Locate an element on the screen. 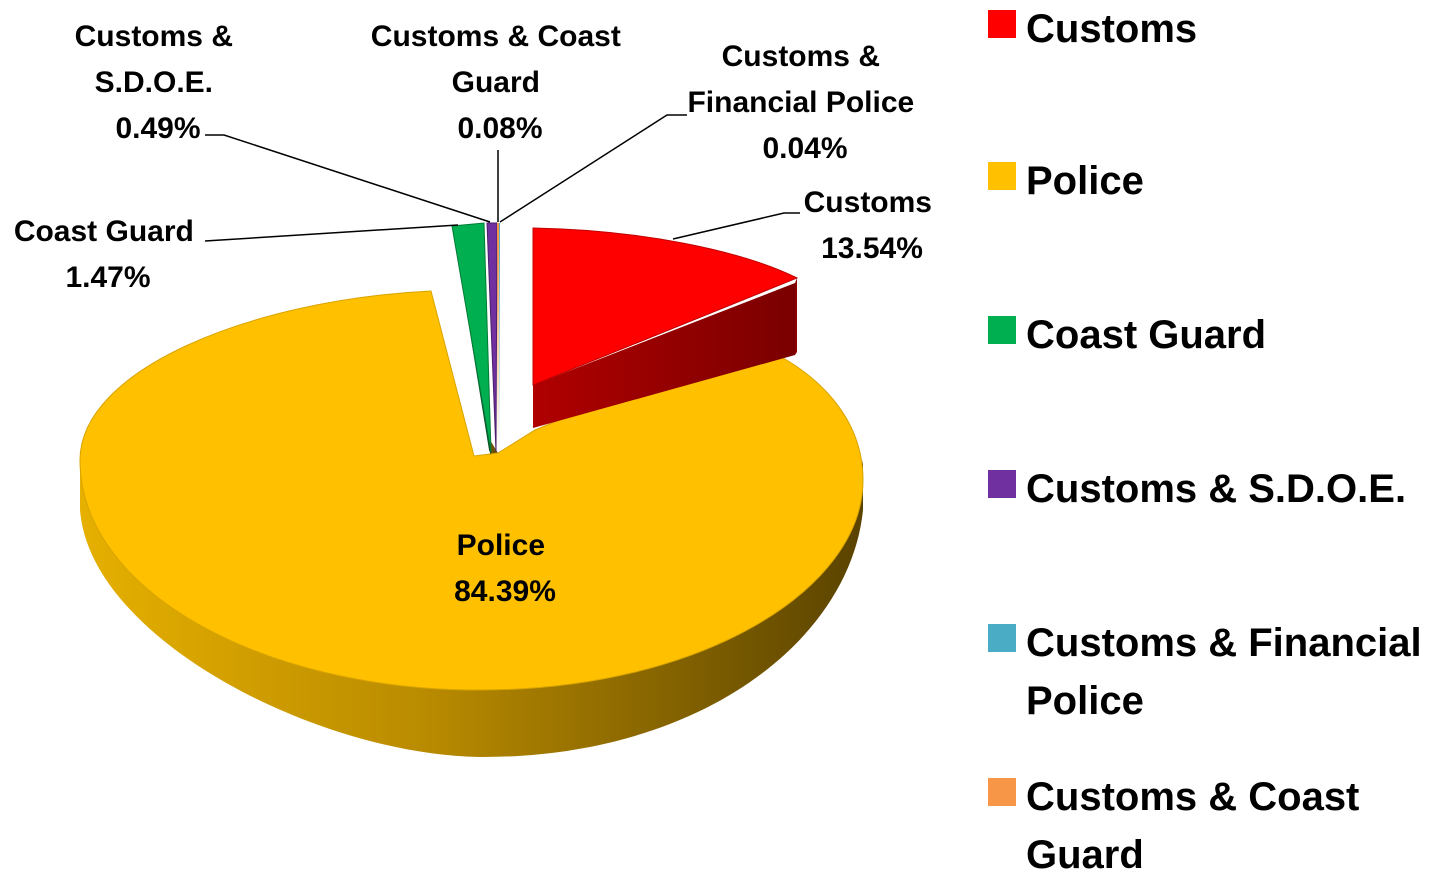 The height and width of the screenshot is (884, 1441). customs-slice is located at coordinates (665, 306).